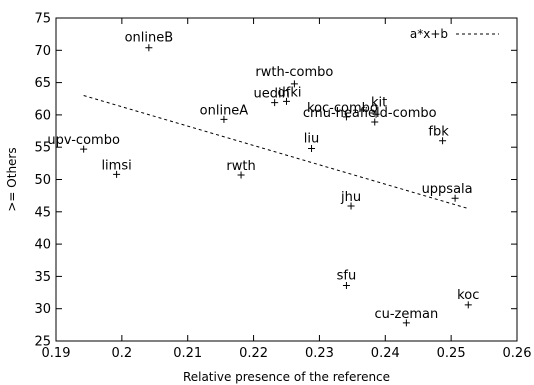 The image size is (534, 385). I want to click on data-point-koc-combo: koc-combo, so click(342, 111).